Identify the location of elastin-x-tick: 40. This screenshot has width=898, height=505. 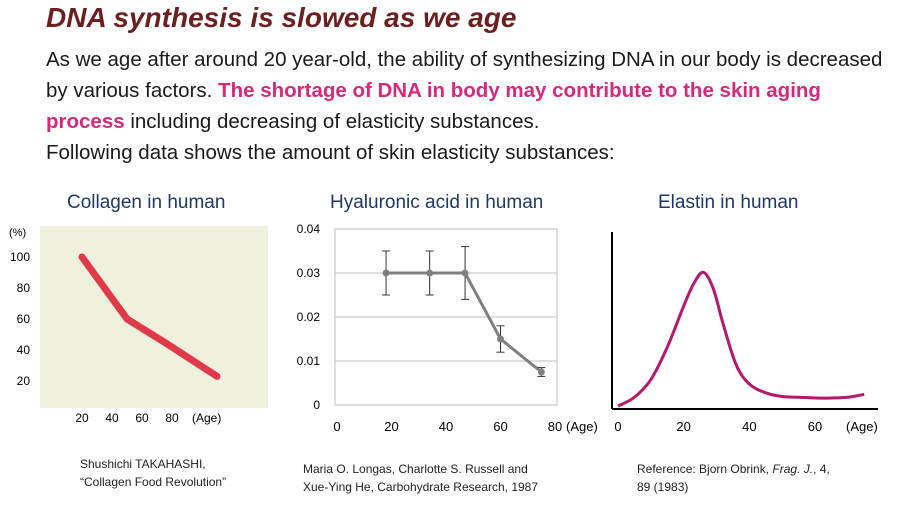
(749, 426).